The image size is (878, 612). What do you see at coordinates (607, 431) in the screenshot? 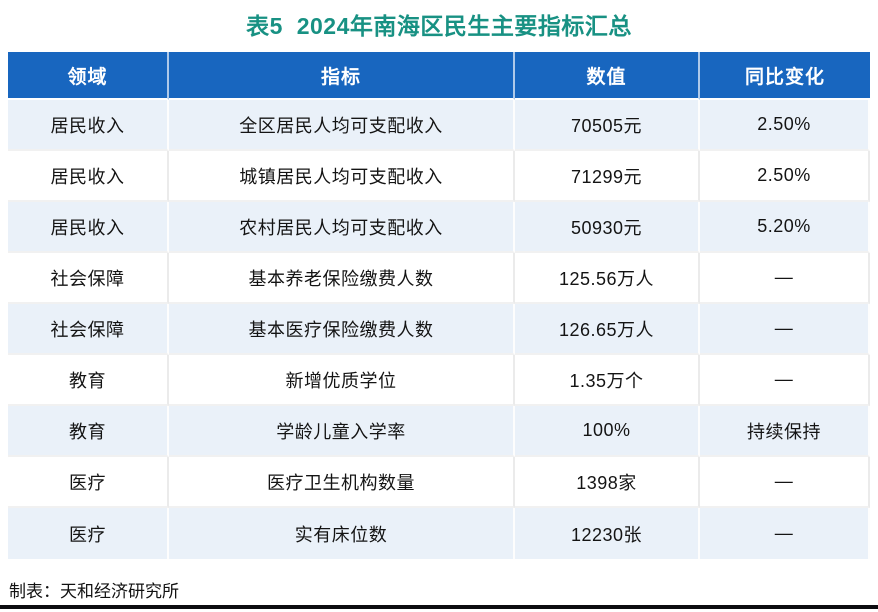
I see `cell-value: 100%` at bounding box center [607, 431].